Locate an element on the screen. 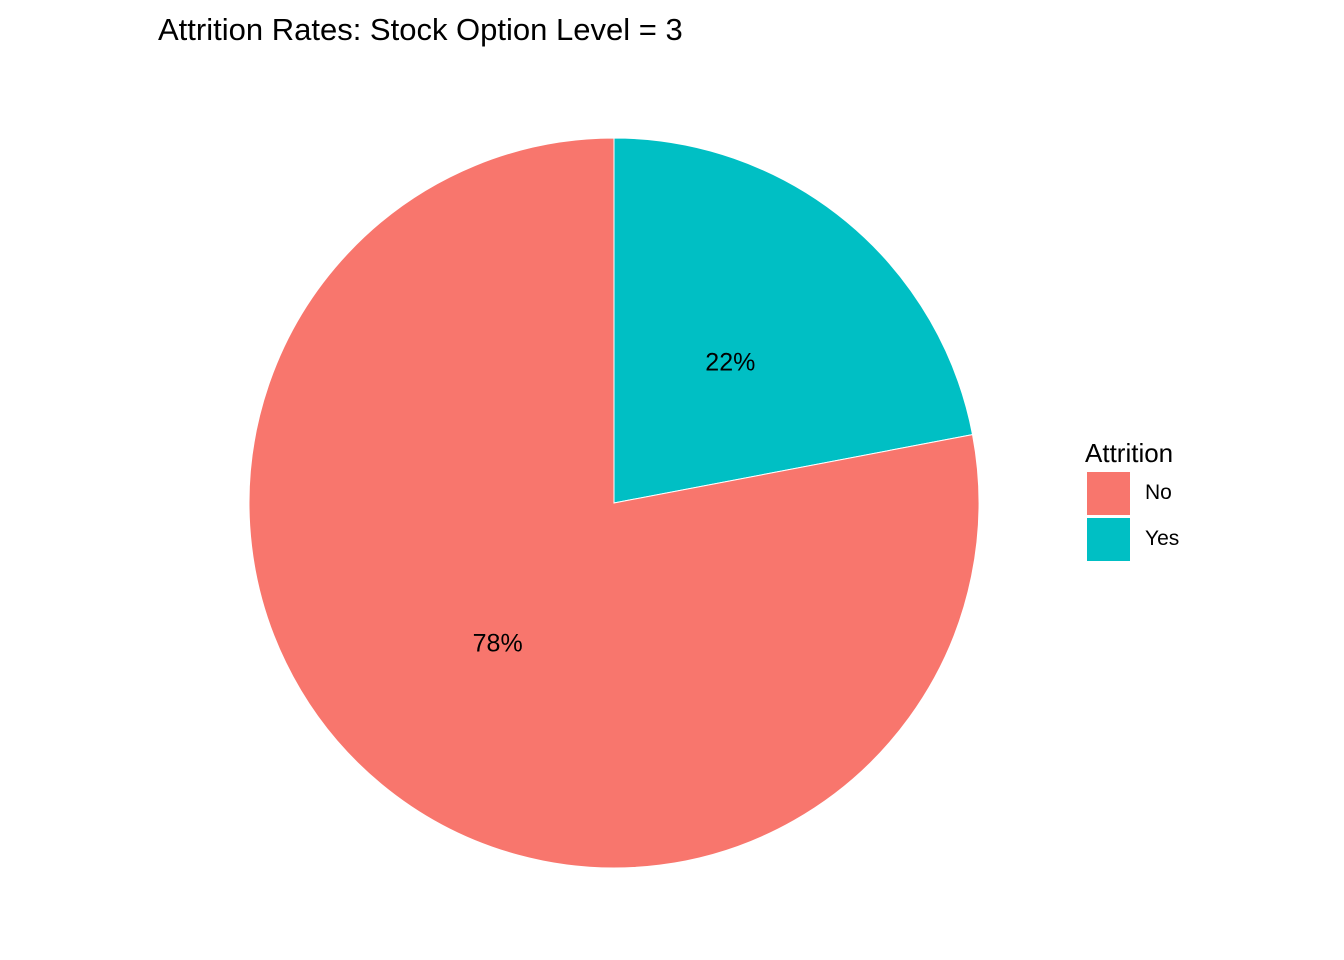  legend-label-no: No is located at coordinates (1158, 492).